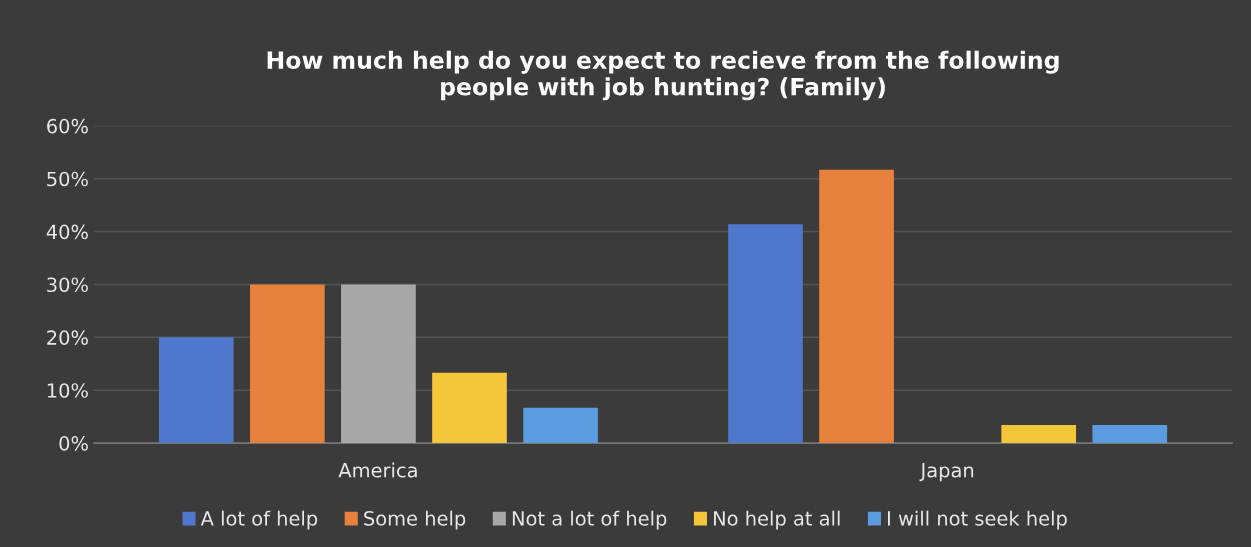 The width and height of the screenshot is (1251, 547). I want to click on chart-title: How much help do you expect to recieve from the following people with job hunting? (Family), so click(663, 75).